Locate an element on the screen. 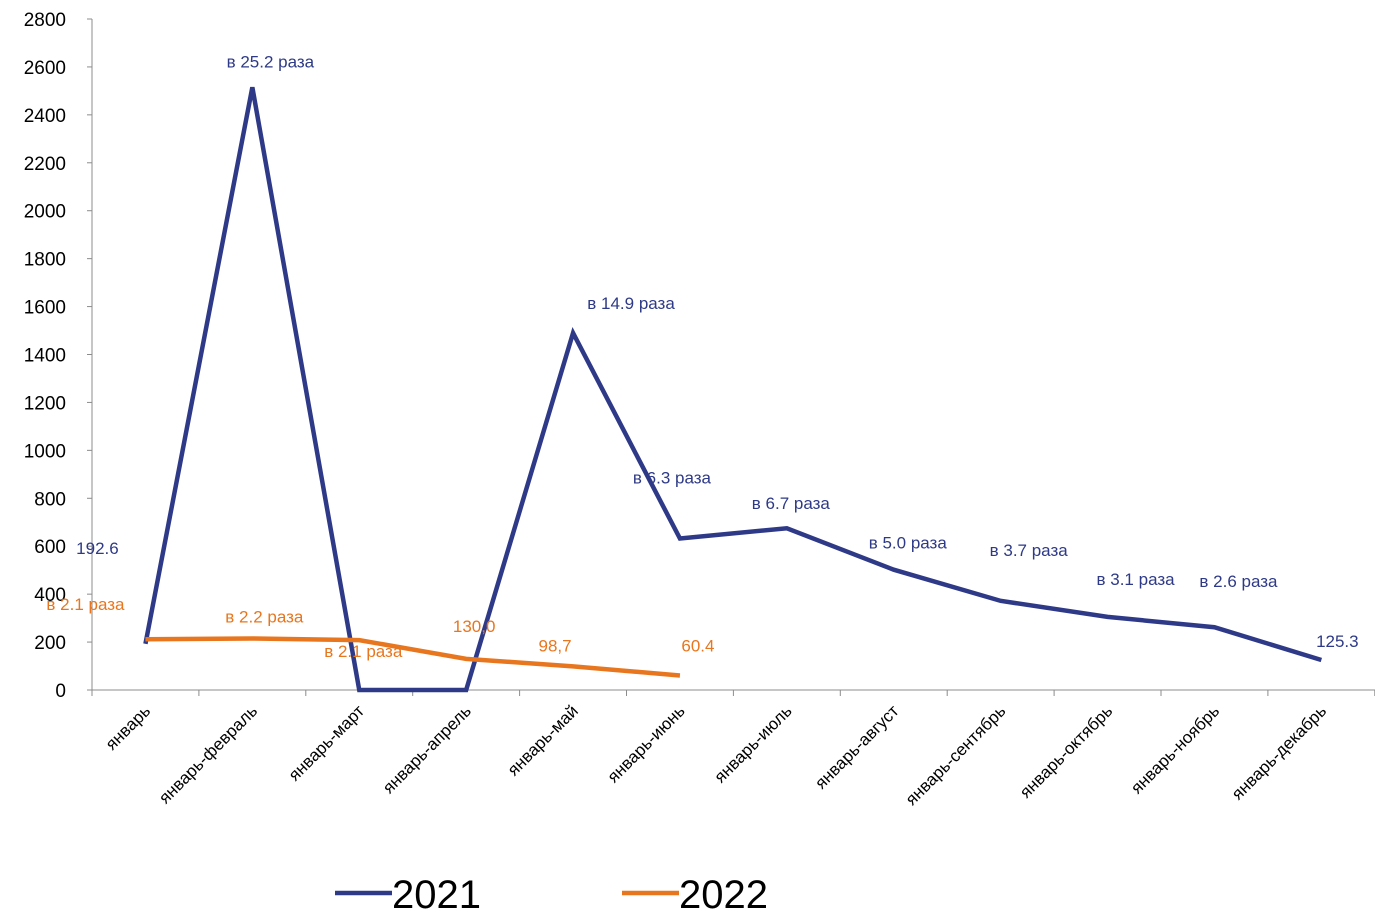 The width and height of the screenshot is (1375, 912). y-tick-label: 200 is located at coordinates (50, 643).